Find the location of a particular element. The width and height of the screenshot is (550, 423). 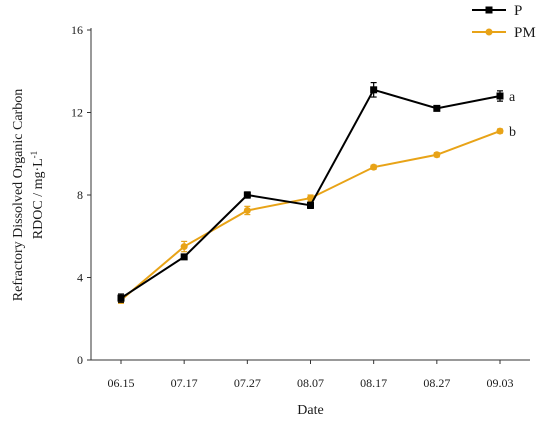

legend-item-p: P is located at coordinates (497, 11).